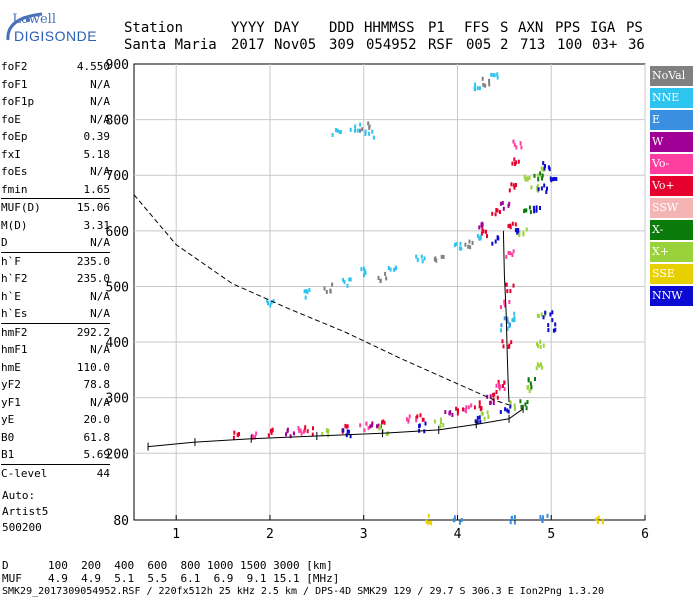  What do you see at coordinates (436, 28) in the screenshot?
I see `p1-label: P1` at bounding box center [436, 28].